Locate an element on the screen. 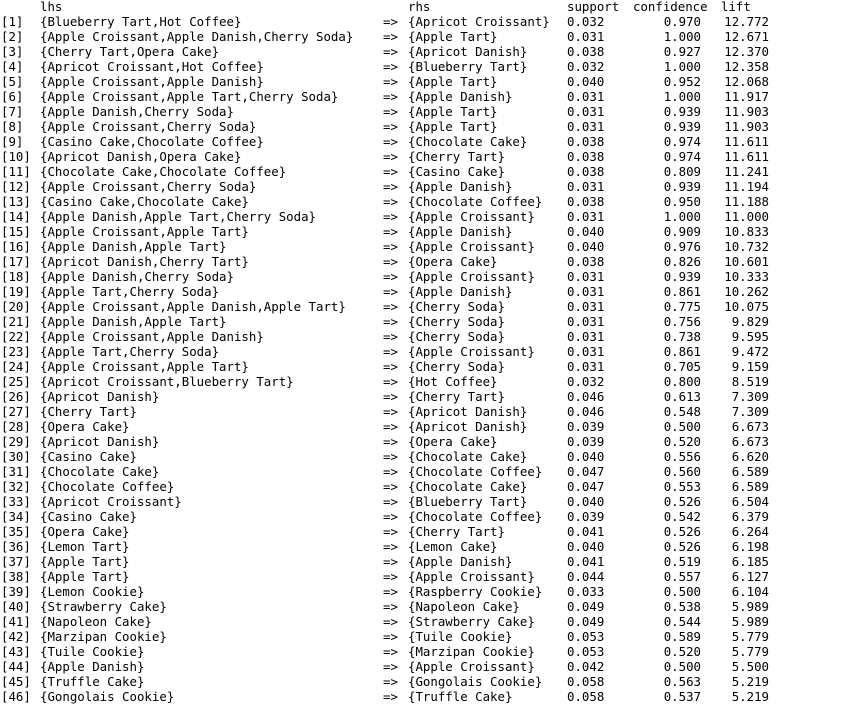 The height and width of the screenshot is (716, 860). rule-lift: 5.989 is located at coordinates (750, 621).